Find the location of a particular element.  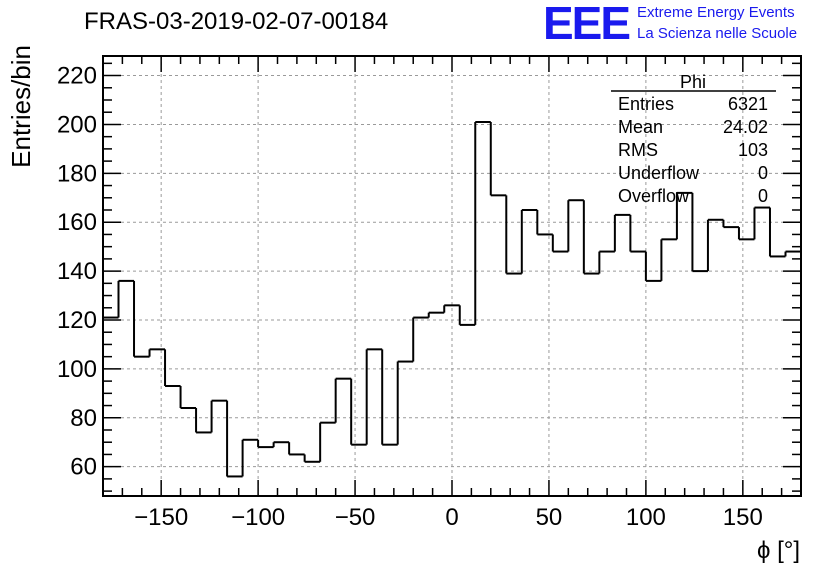

x-tick-label: 50 is located at coordinates (549, 517).